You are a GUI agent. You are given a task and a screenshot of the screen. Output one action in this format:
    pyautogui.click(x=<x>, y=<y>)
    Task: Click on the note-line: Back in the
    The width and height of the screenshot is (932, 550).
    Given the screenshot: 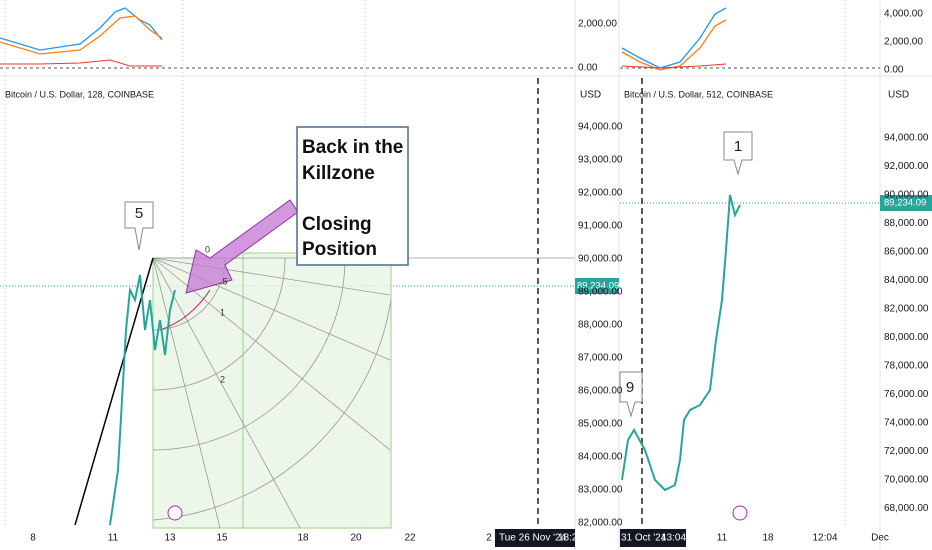 What is the action you would take?
    pyautogui.click(x=352, y=147)
    